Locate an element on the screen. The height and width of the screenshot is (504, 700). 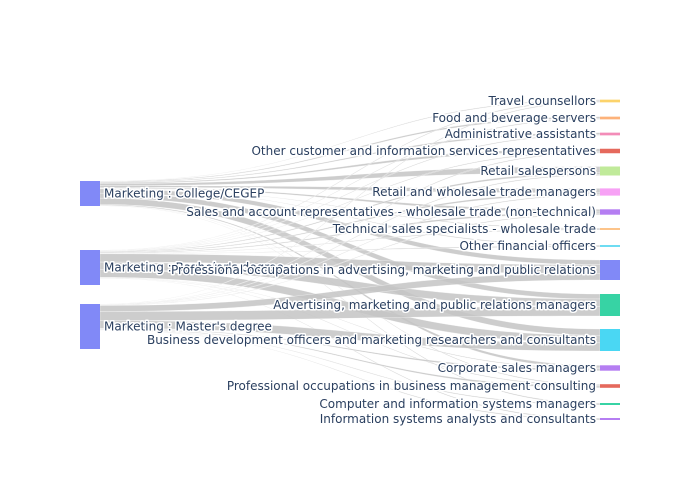
sankey-node-bachelor is located at coordinates (90, 267).